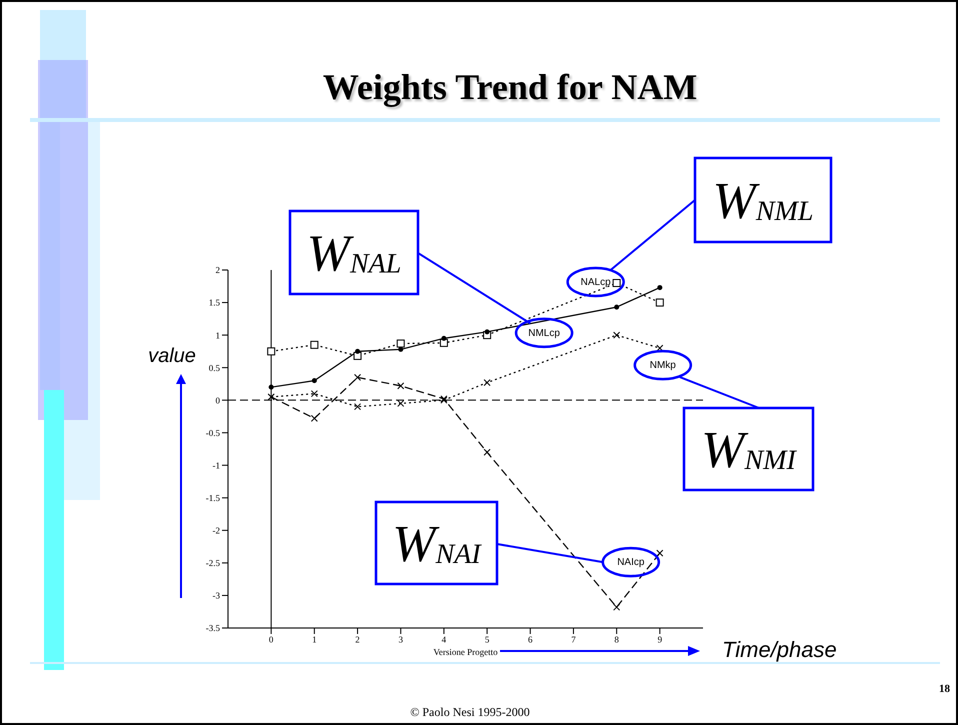 The width and height of the screenshot is (958, 725). Describe the element at coordinates (213, 628) in the screenshot. I see `y-tick-label: -3.5` at that location.